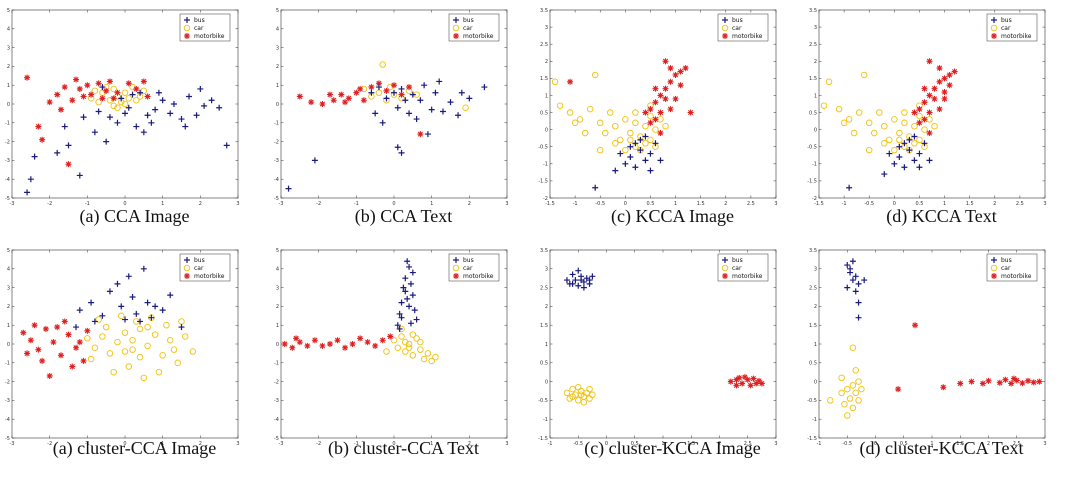 This screenshot has width=1077, height=481. What do you see at coordinates (751, 204) in the screenshot?
I see `x-tick-label: 2.5` at bounding box center [751, 204].